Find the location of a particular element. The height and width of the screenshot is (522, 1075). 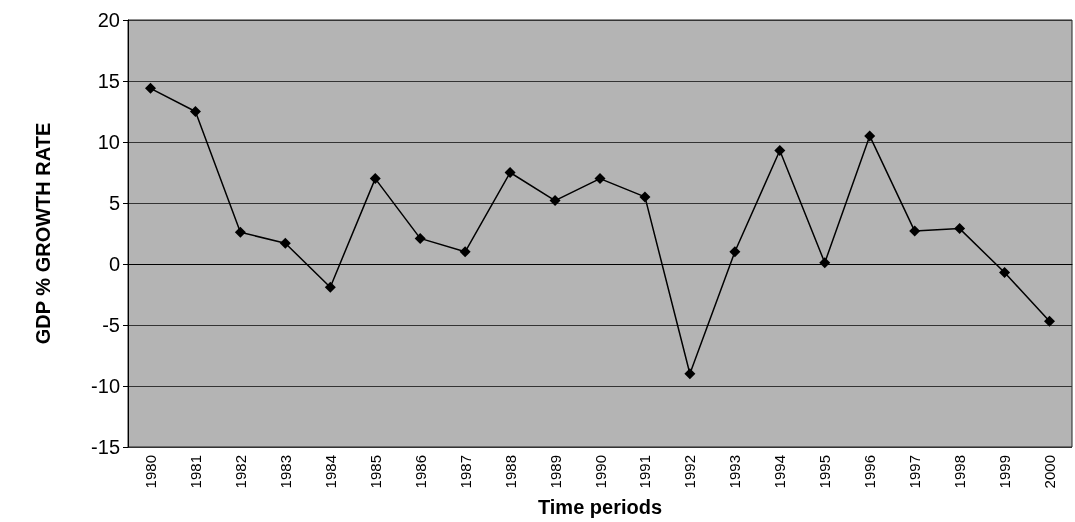

x-tick-label: 1996 is located at coordinates (870, 472).